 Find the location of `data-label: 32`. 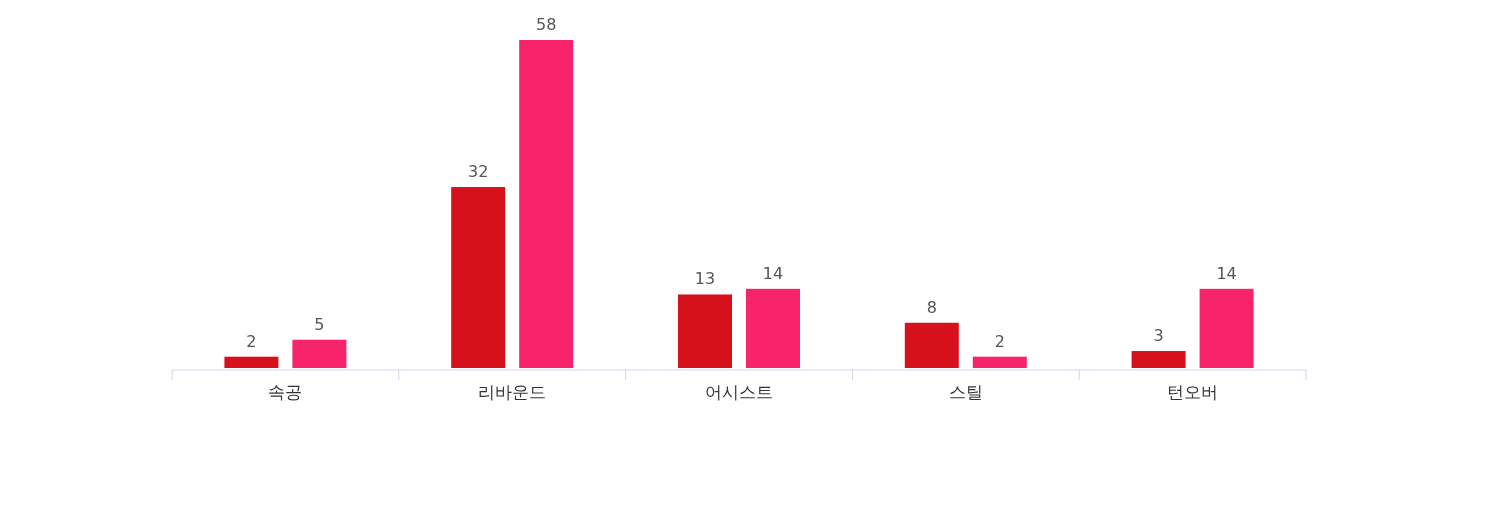

data-label: 32 is located at coordinates (478, 172).